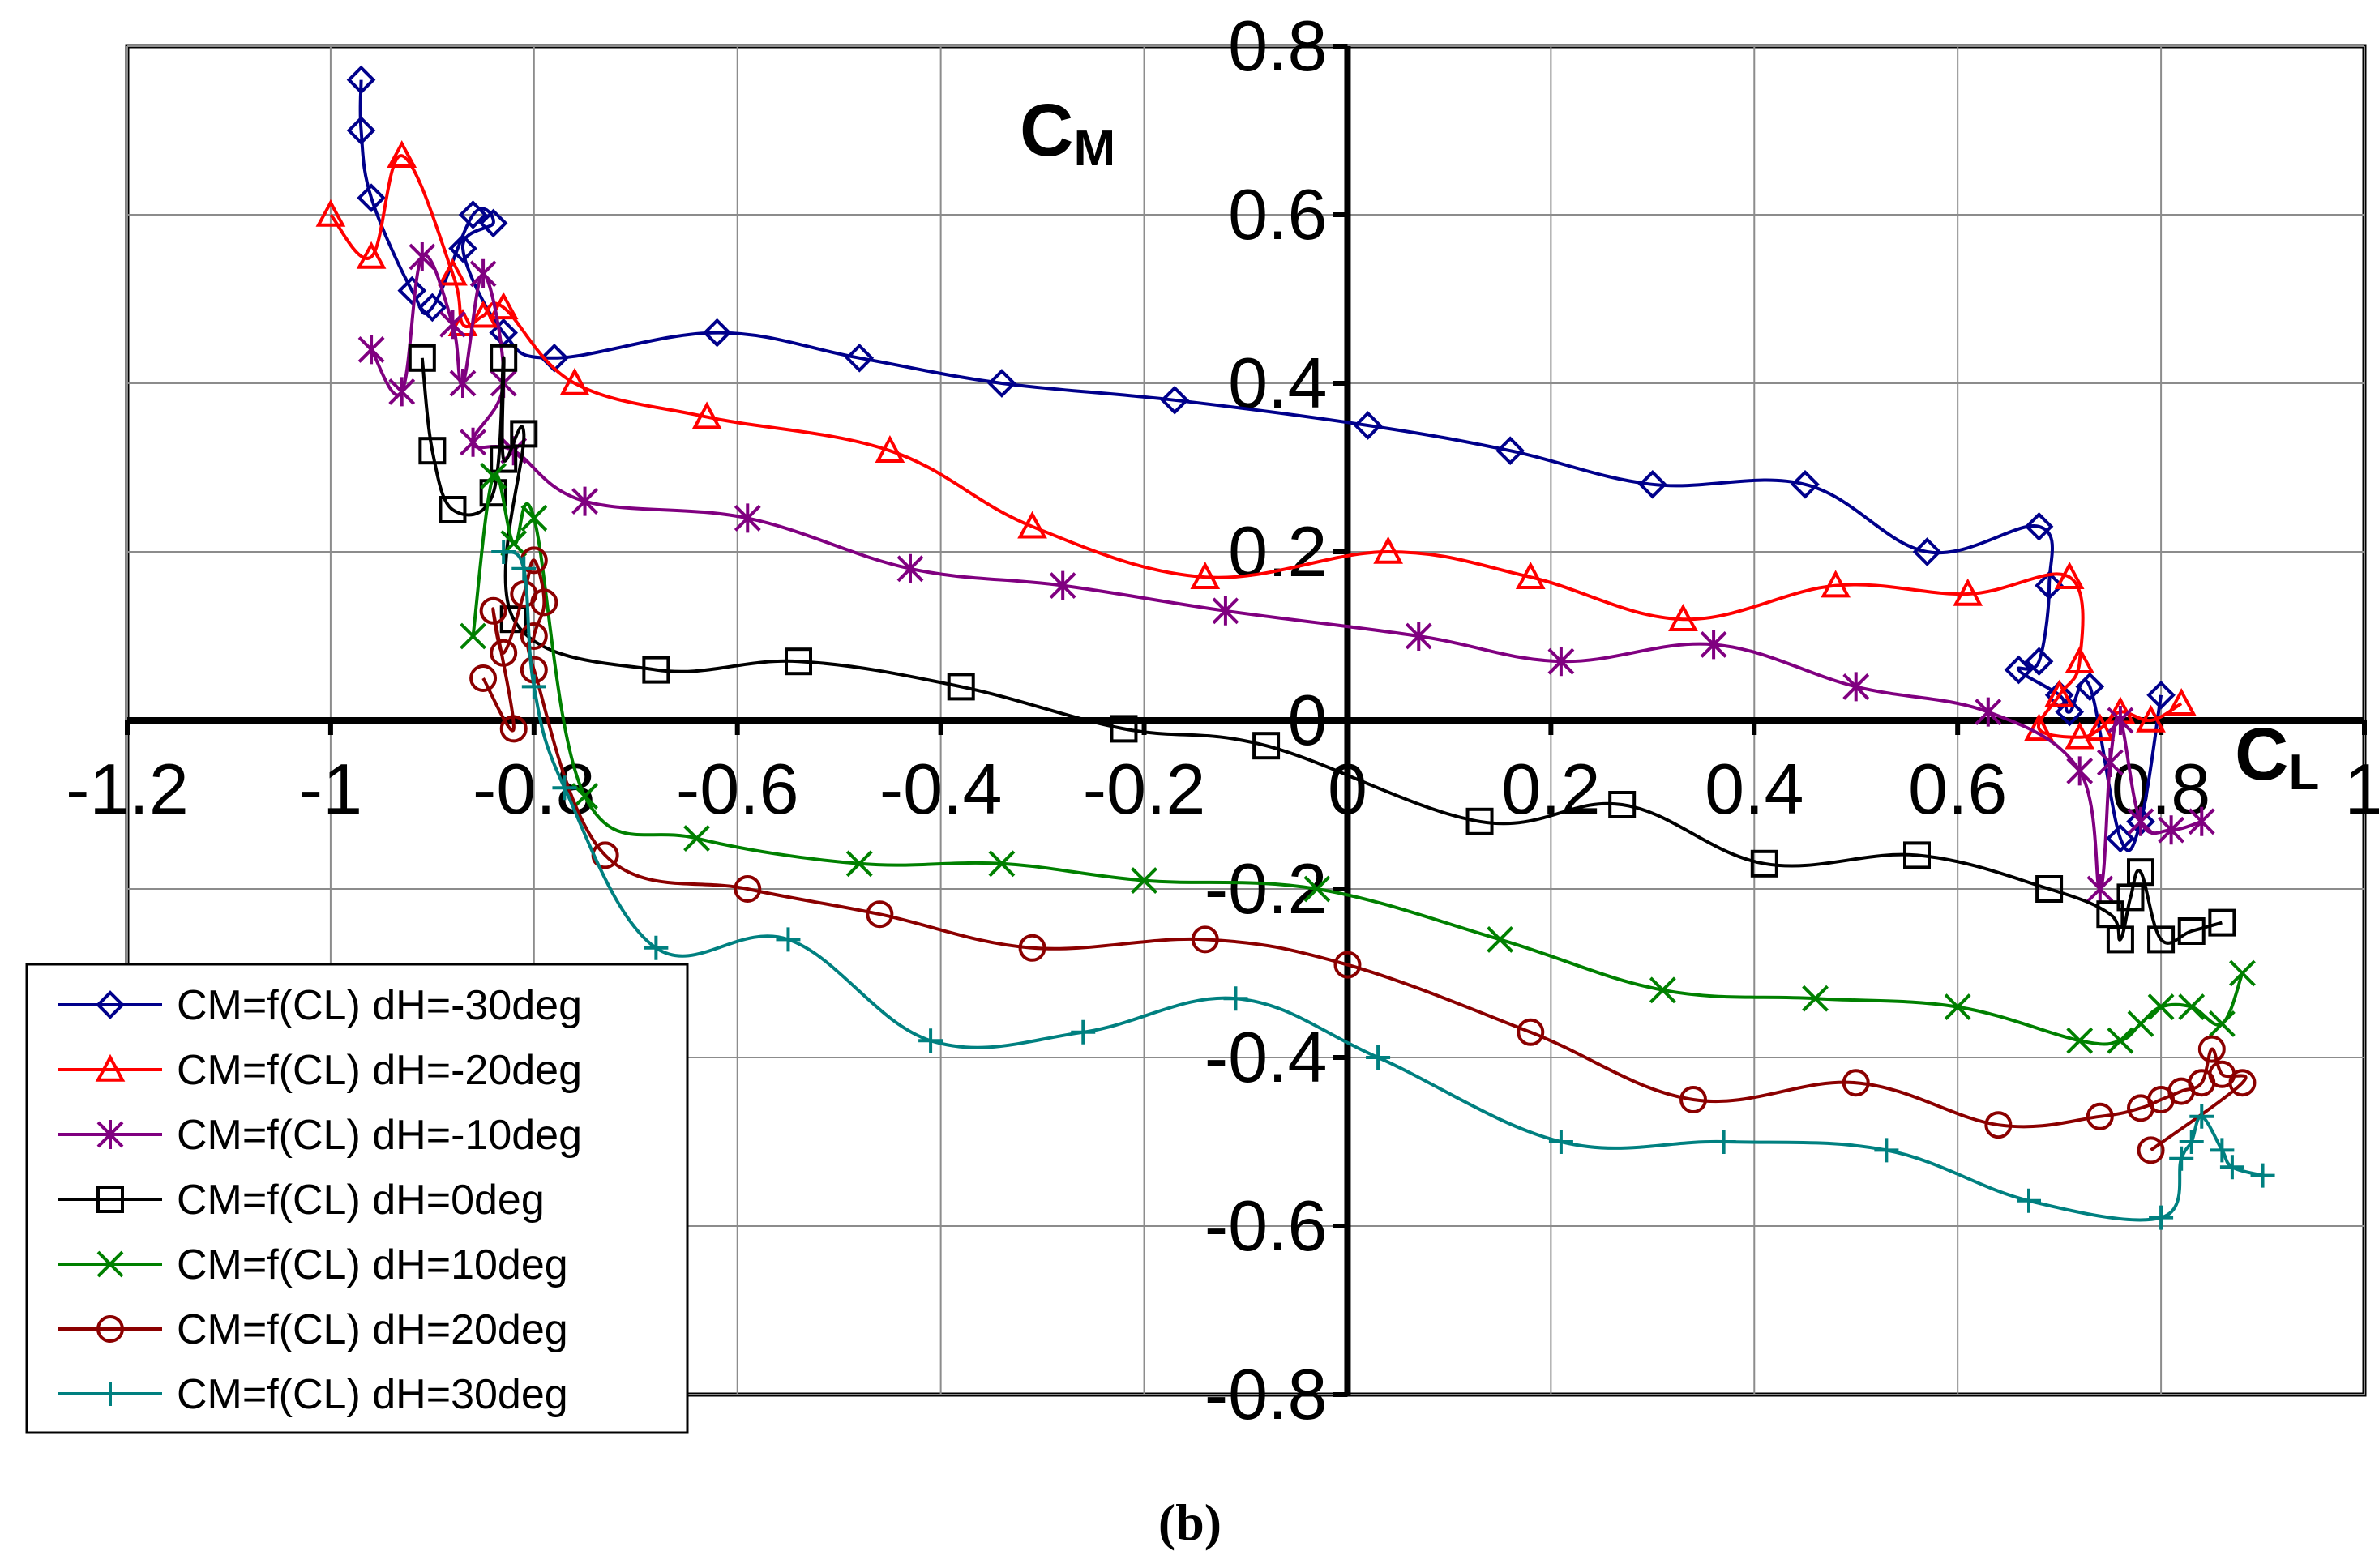 This screenshot has width=2379, height=1568. What do you see at coordinates (1046, 130) in the screenshot?
I see `y-axis-title-main: C` at bounding box center [1046, 130].